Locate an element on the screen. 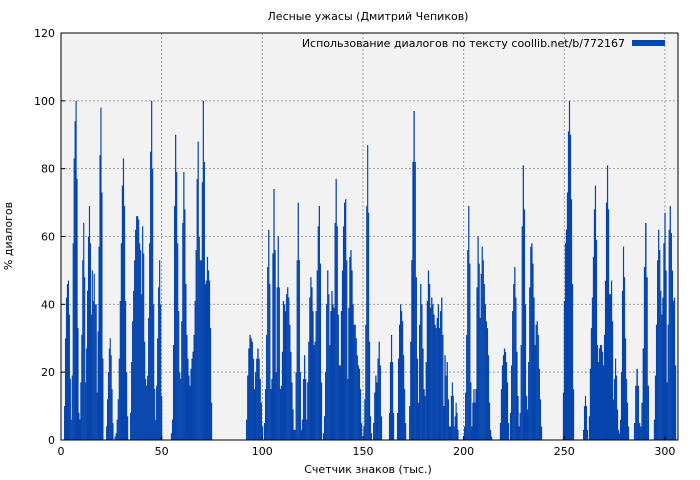  y-axis-label: % диалогов is located at coordinates (8, 236).